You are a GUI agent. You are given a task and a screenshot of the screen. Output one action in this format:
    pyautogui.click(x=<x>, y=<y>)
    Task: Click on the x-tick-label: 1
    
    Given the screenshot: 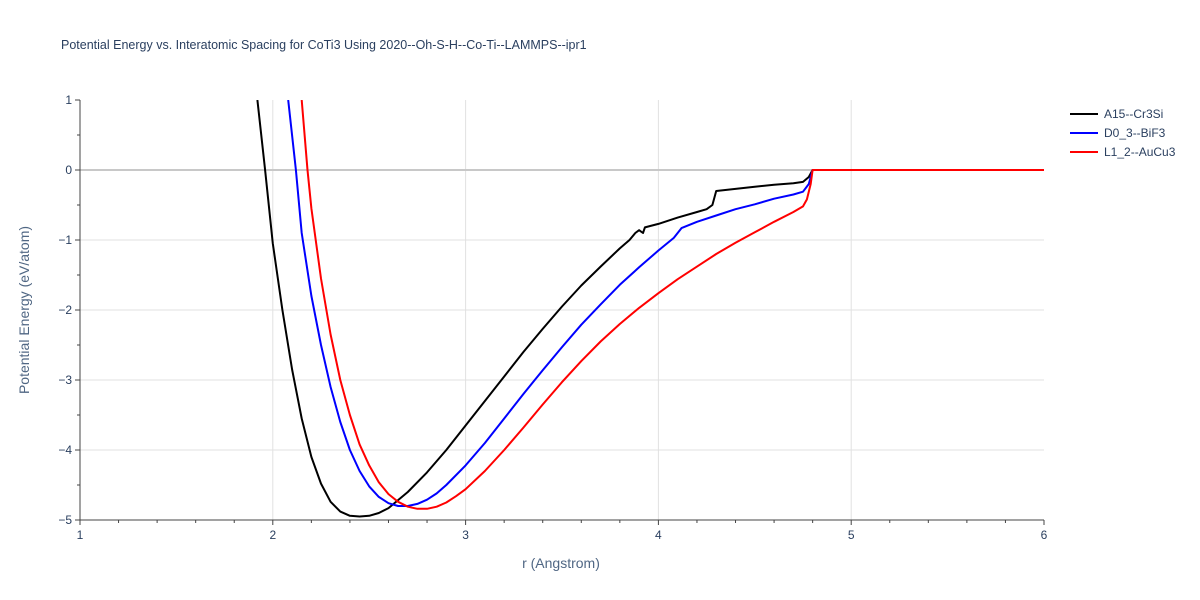 What is the action you would take?
    pyautogui.click(x=80, y=535)
    